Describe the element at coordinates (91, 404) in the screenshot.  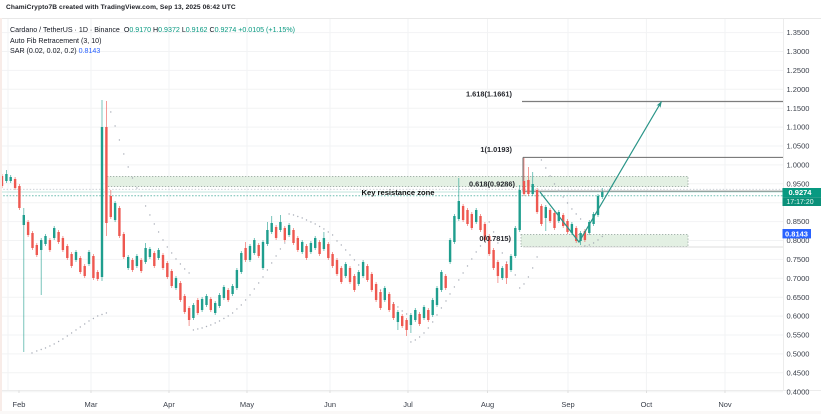
I see `svg-text: Mar` at that location.